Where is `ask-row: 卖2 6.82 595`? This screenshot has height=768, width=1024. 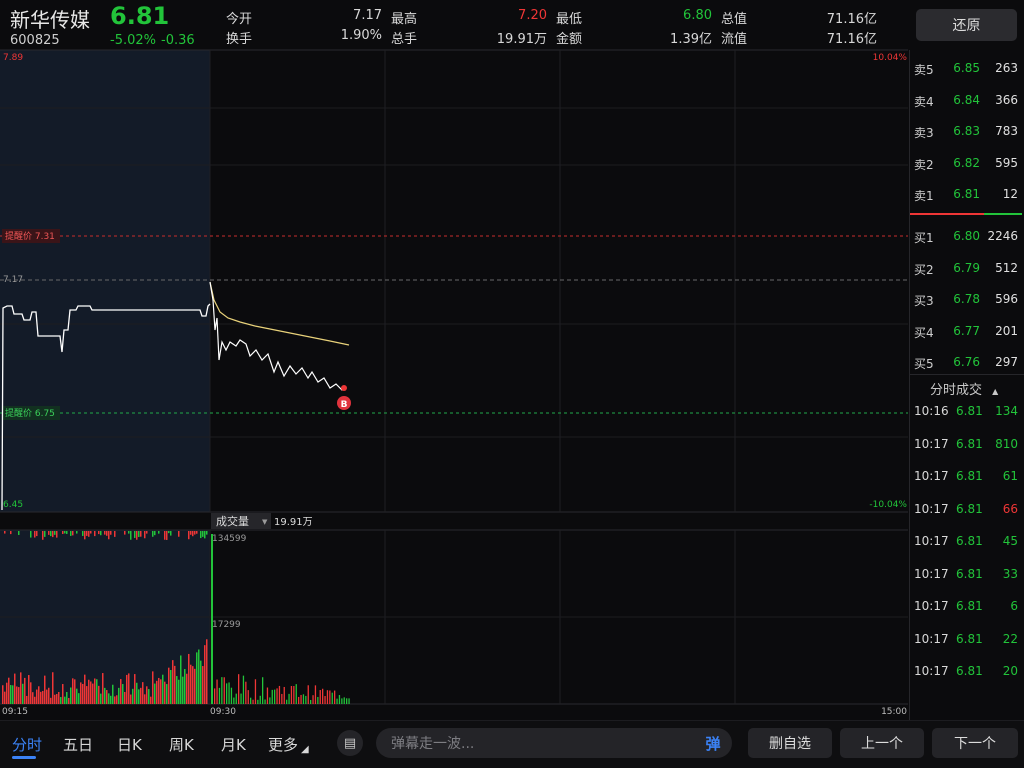
ask-row: 卖2 6.82 595 is located at coordinates (966, 166).